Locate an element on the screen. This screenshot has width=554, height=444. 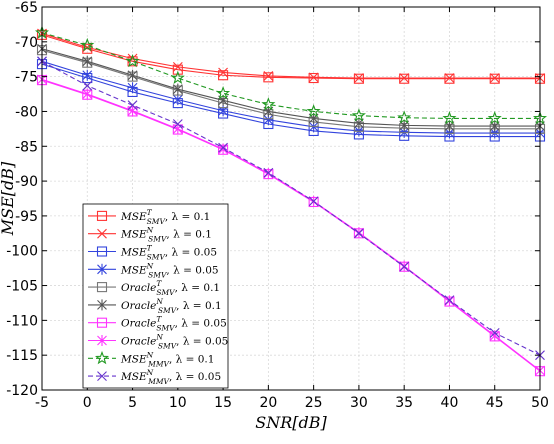
x-tick-label: 25 is located at coordinates (314, 403).